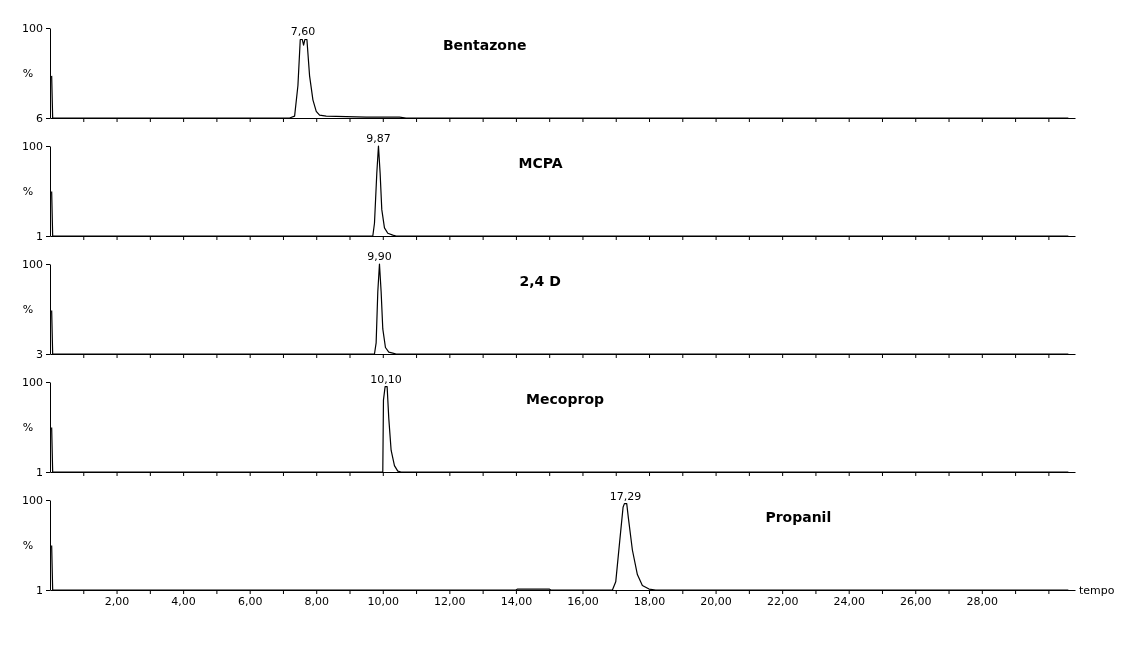 The width and height of the screenshot is (1126, 664). What do you see at coordinates (583, 601) in the screenshot?
I see `x-tick-label: 16,00` at bounding box center [583, 601].